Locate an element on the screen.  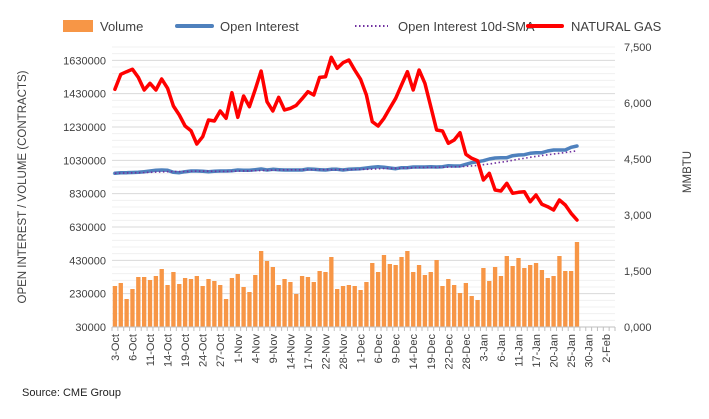
x-tick-label: 19-Oct is located at coordinates (186, 350).